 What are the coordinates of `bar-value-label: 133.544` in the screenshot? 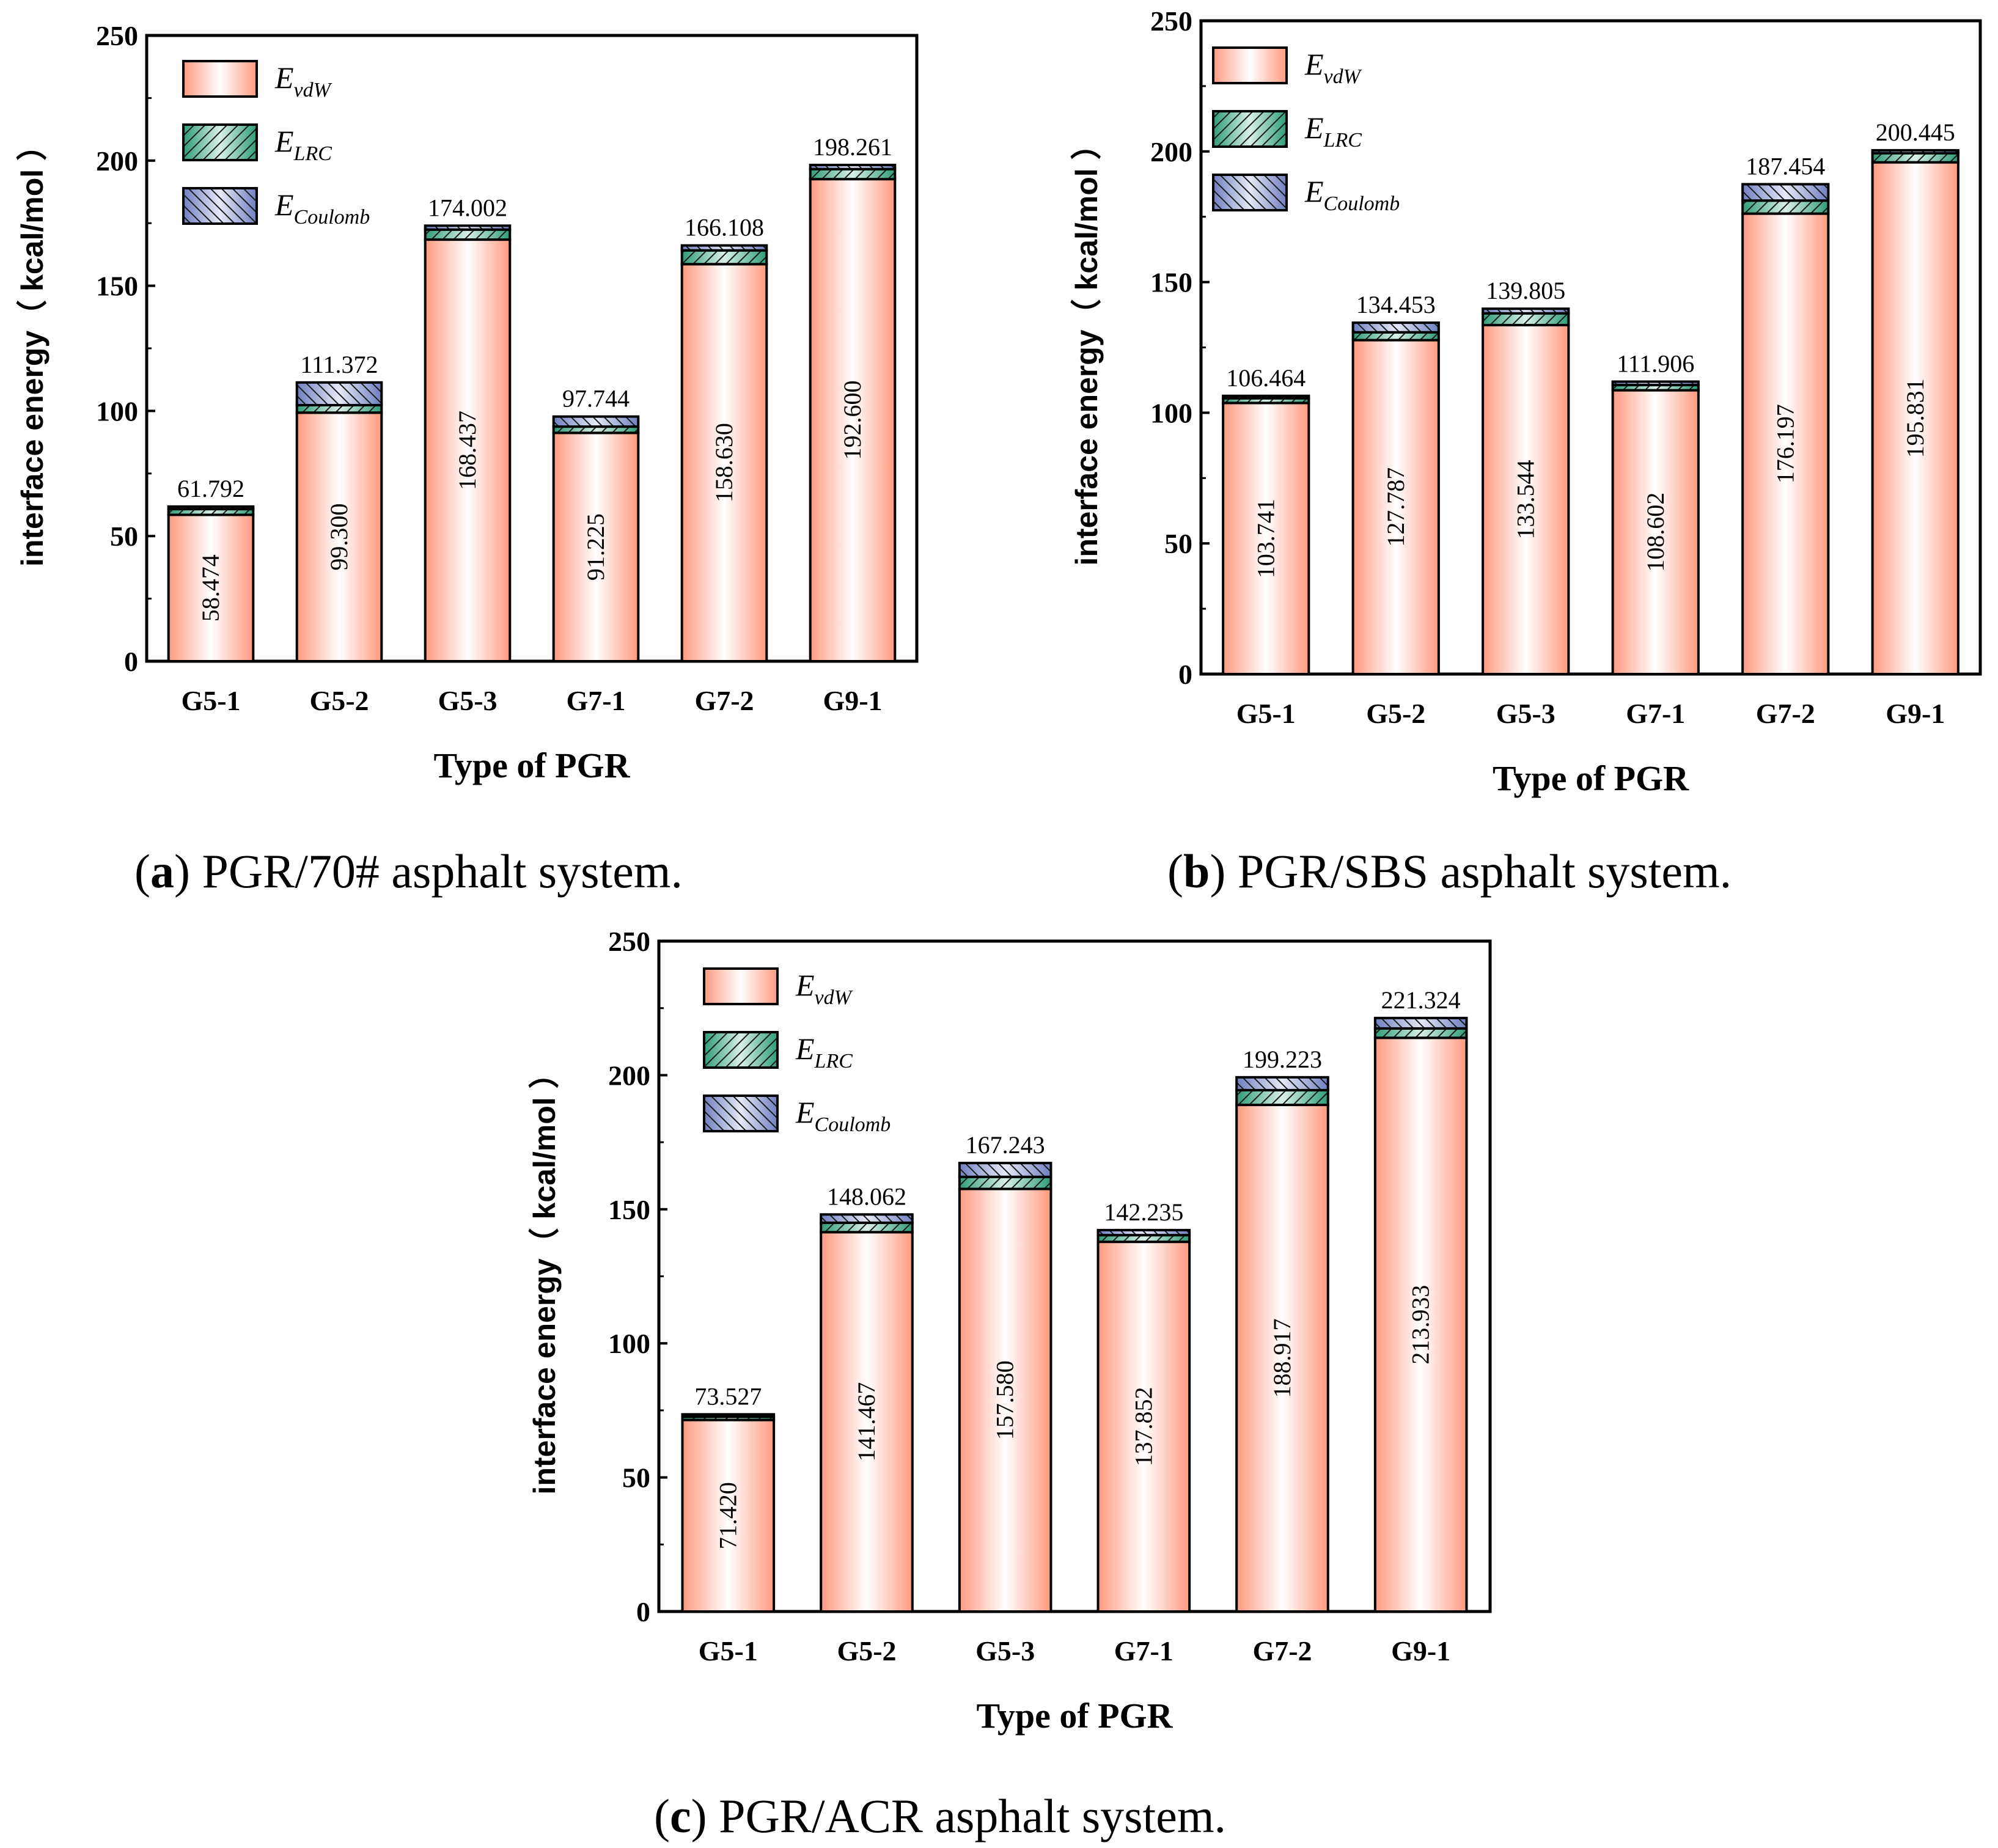 It's located at (1525, 500).